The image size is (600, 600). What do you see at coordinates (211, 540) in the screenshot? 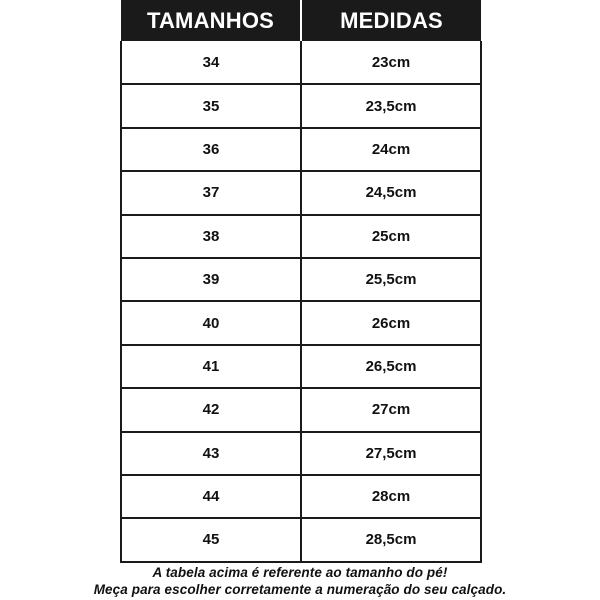
I see `cell-size: 45` at bounding box center [211, 540].